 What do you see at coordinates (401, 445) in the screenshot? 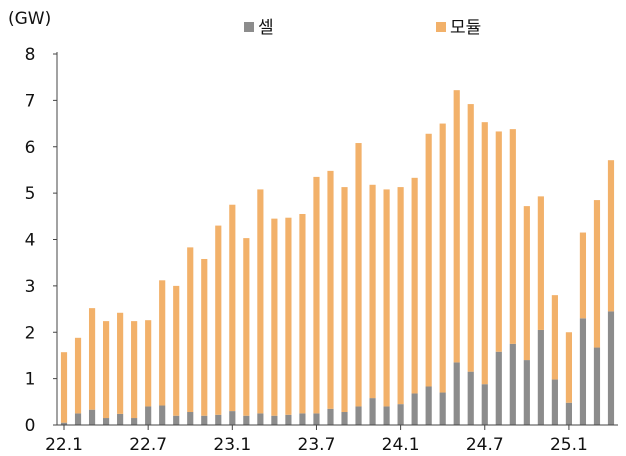
I see `x-tick-label: 24.1` at bounding box center [401, 445].